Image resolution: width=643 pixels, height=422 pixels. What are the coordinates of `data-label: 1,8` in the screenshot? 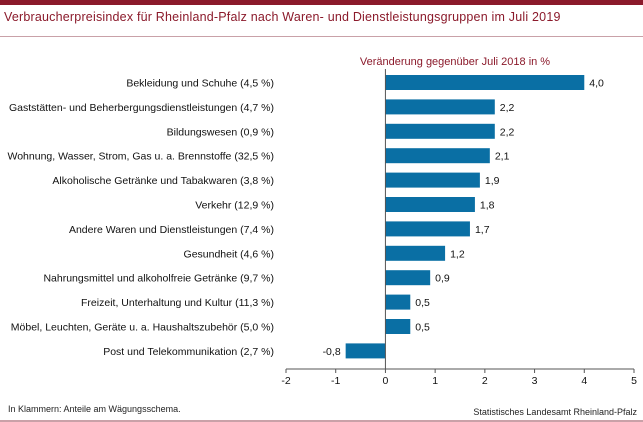 It's located at (487, 206).